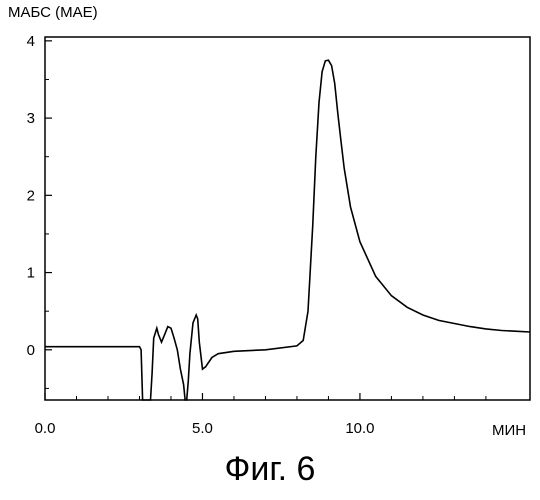 The image size is (540, 500). I want to click on y-tick-label: 0, so click(31, 350).